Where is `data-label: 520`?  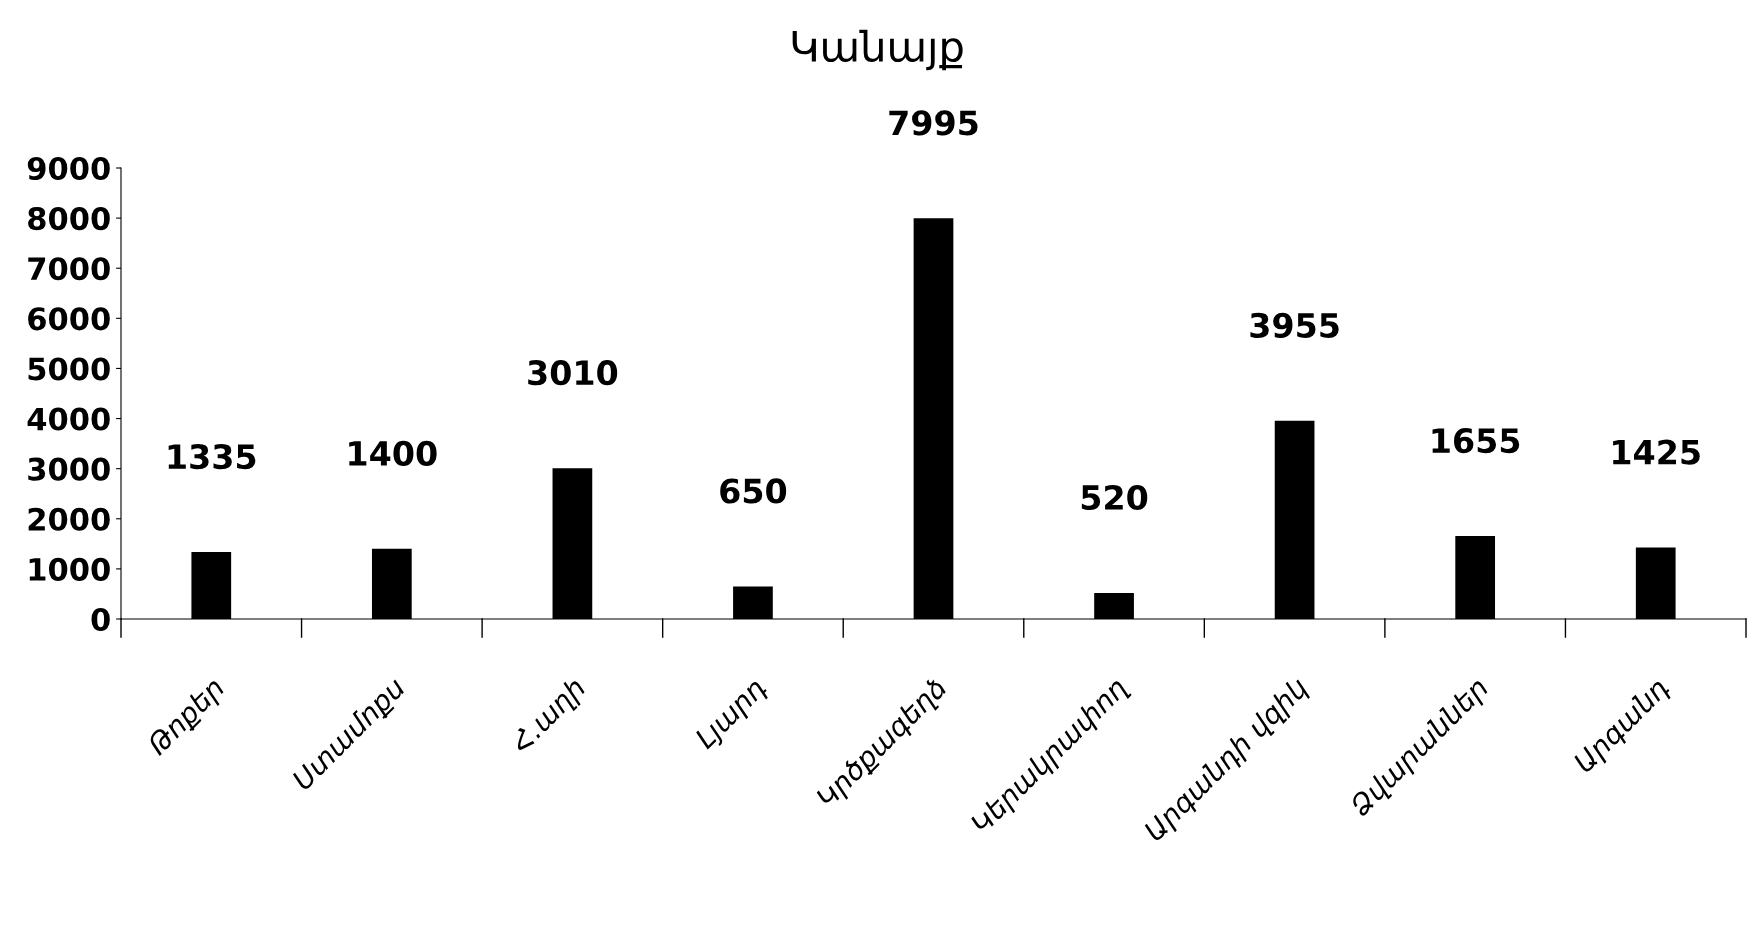 data-label: 520 is located at coordinates (1114, 497).